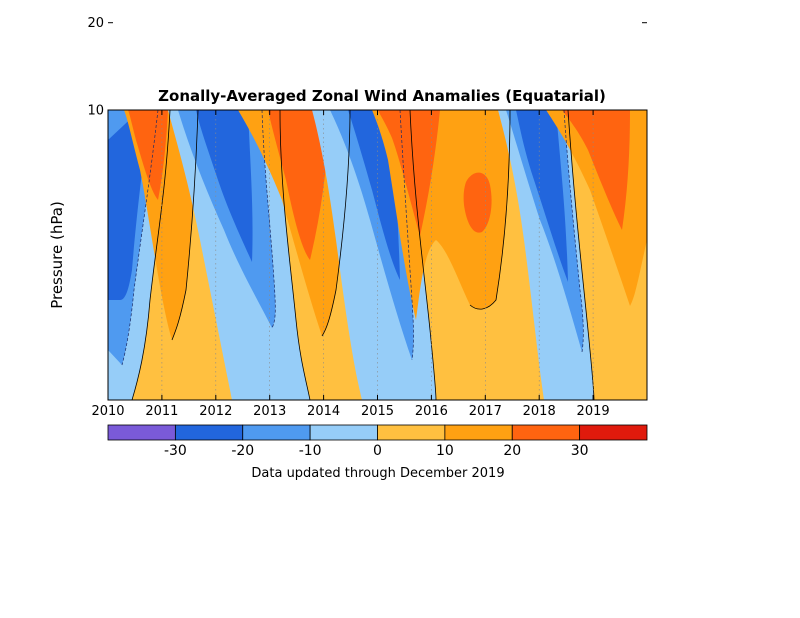 The height and width of the screenshot is (618, 800). I want to click on x-tick-label: 2012, so click(215, 411).